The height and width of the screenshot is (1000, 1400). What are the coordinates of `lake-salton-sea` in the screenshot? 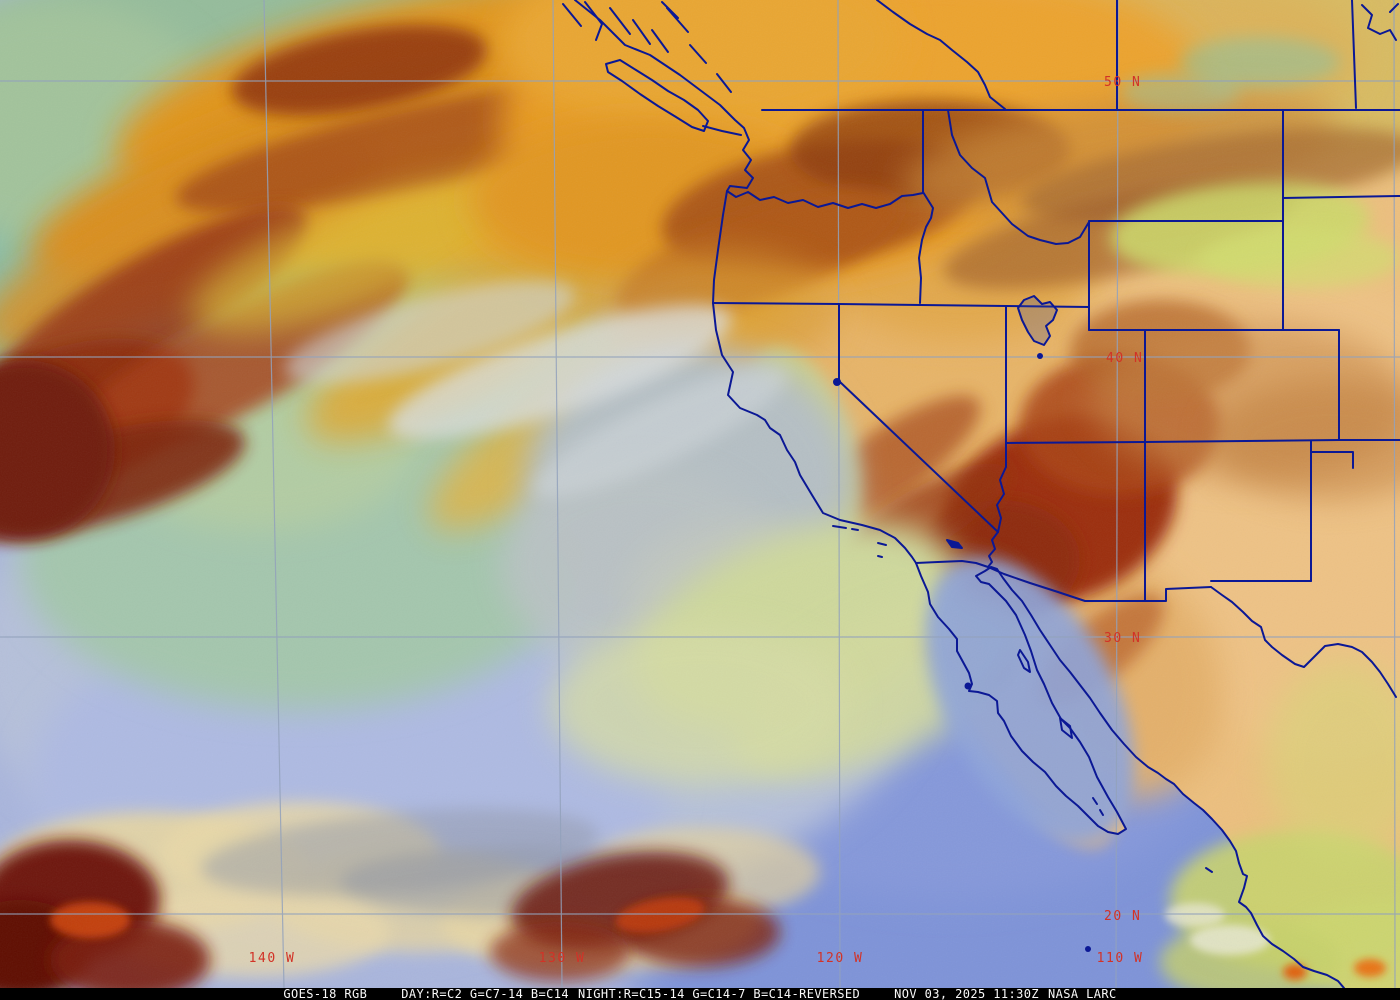 It's located at (954, 544).